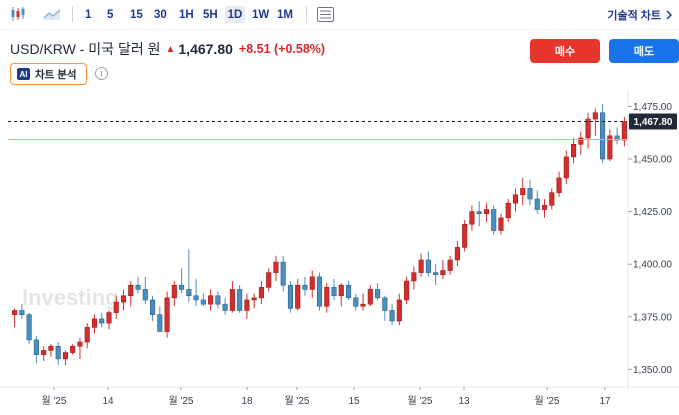 The image size is (679, 415). I want to click on timeframe-1d: 1D, so click(235, 14).